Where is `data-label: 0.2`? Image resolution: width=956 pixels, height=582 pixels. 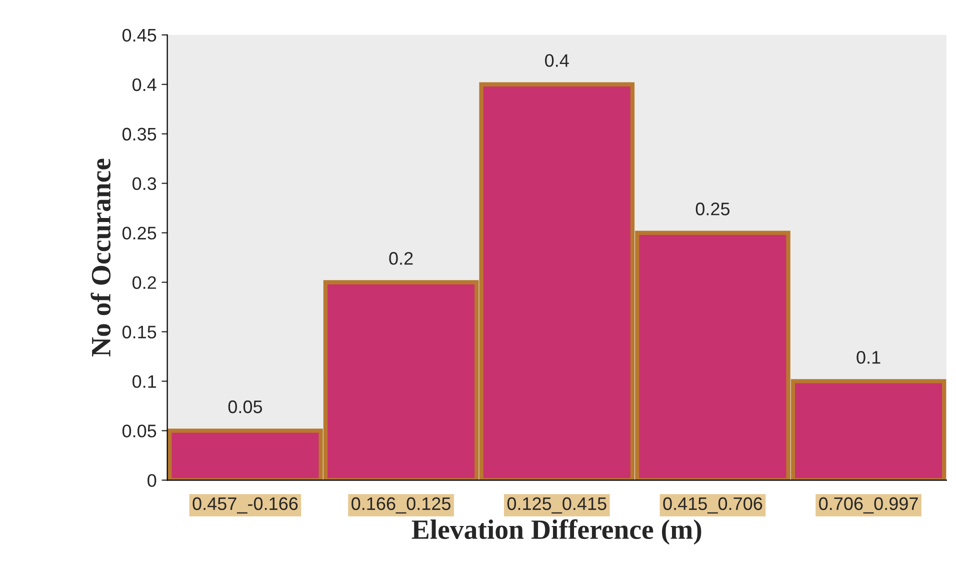 data-label: 0.2 is located at coordinates (401, 258).